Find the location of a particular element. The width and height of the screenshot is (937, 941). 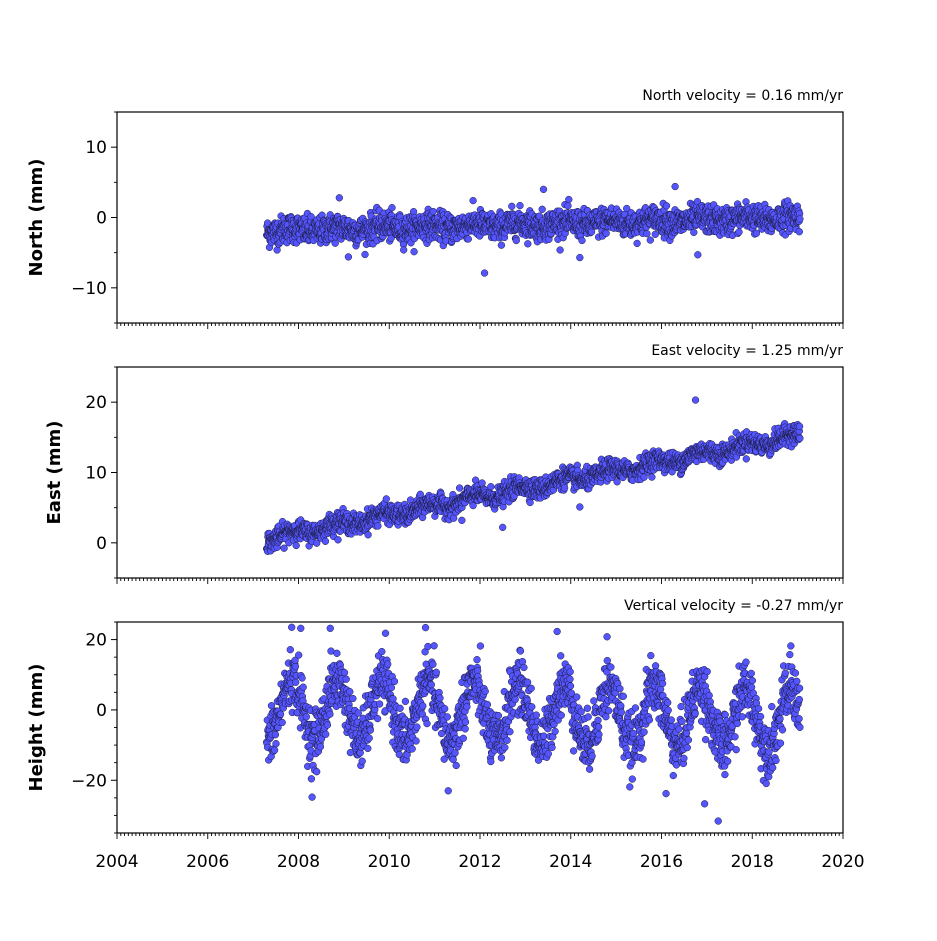

east-velocity-label: East velocity = 1.25 mm/yr is located at coordinates (747, 351).